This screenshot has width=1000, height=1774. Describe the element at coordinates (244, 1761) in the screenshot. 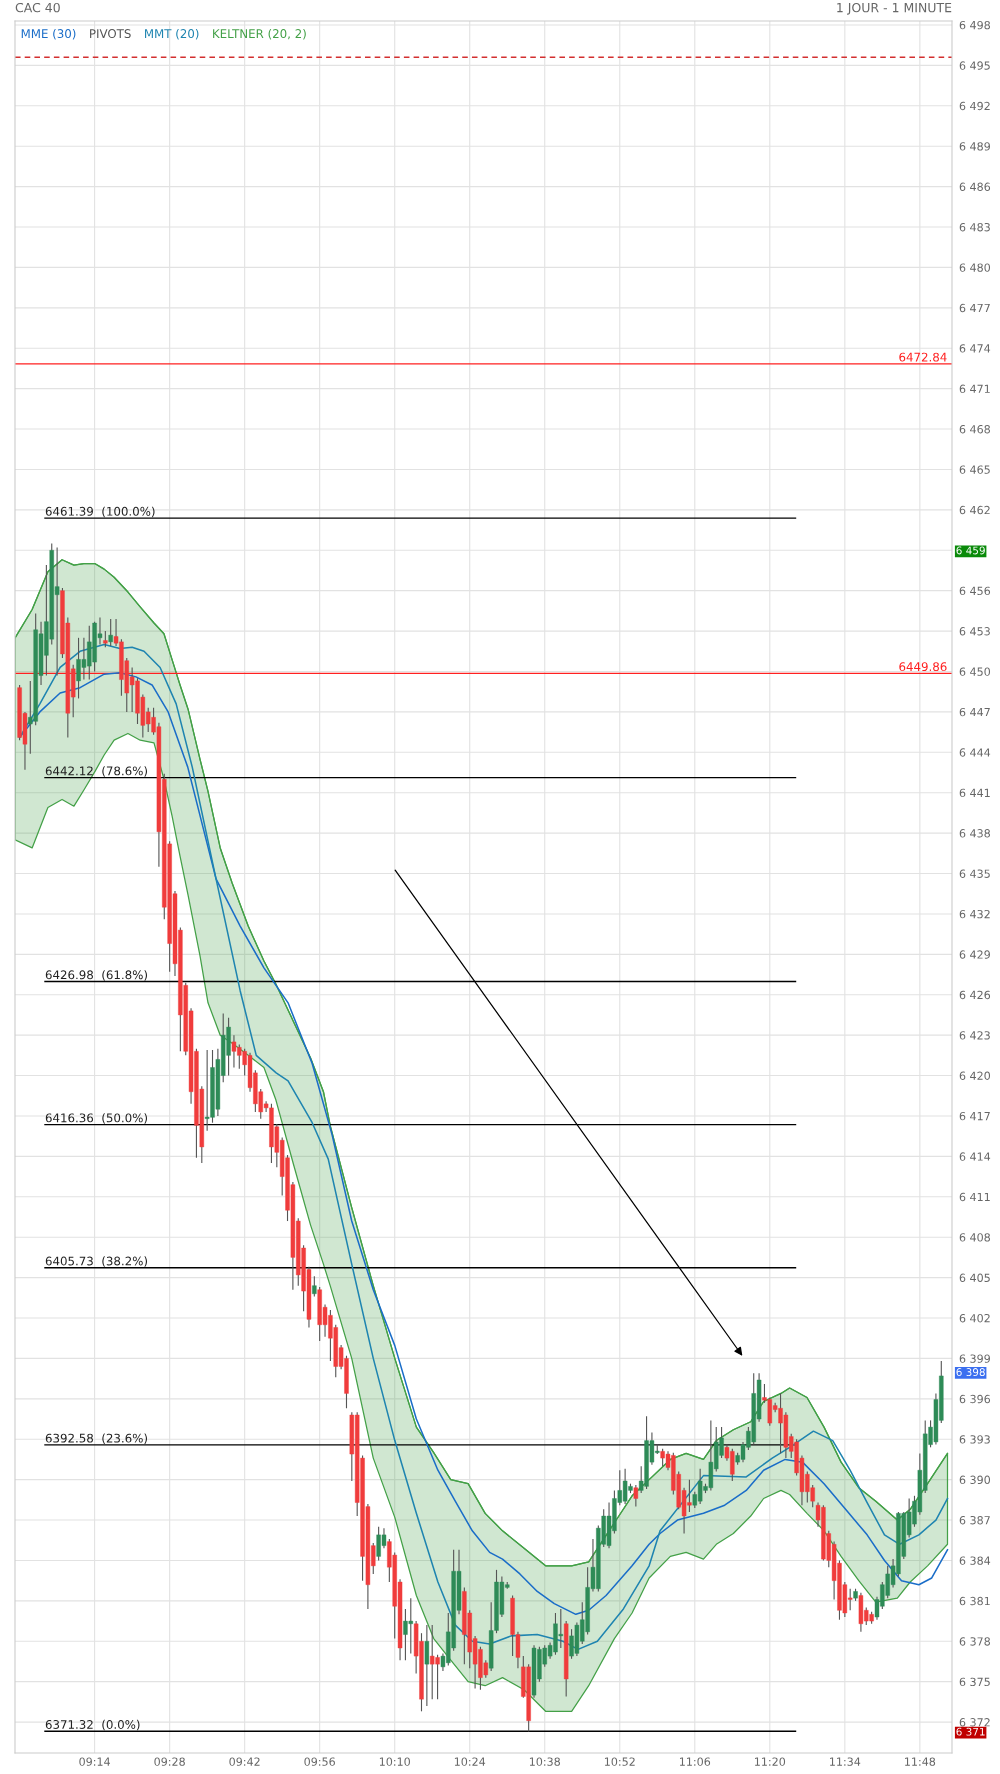

I see `x-tick-label: 09:42` at that location.